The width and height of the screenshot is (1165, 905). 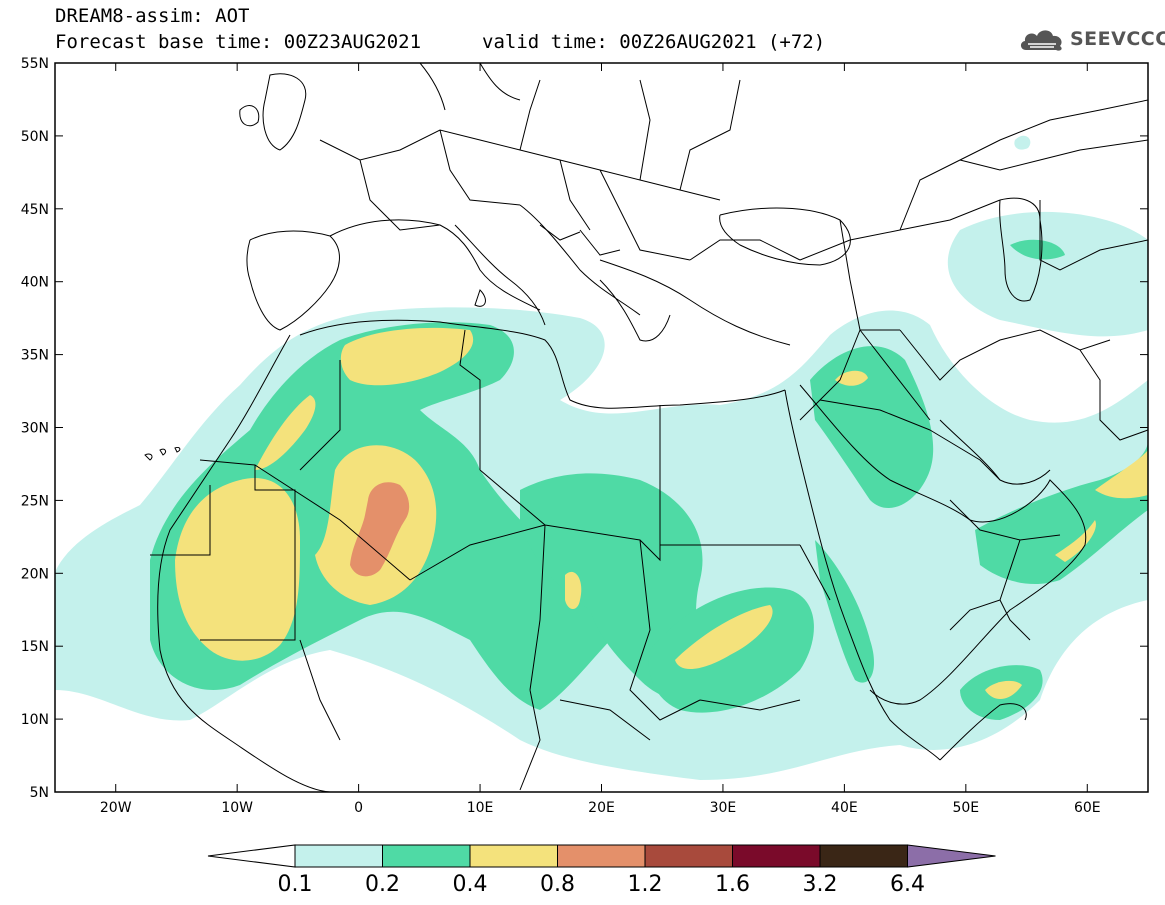 I want to click on colorbar-label: 0.1, so click(x=295, y=884).